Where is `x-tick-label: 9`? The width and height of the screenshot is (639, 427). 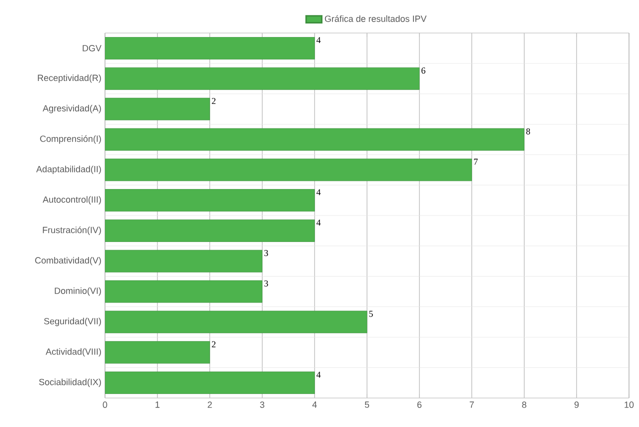
x-tick-label: 9 is located at coordinates (576, 405).